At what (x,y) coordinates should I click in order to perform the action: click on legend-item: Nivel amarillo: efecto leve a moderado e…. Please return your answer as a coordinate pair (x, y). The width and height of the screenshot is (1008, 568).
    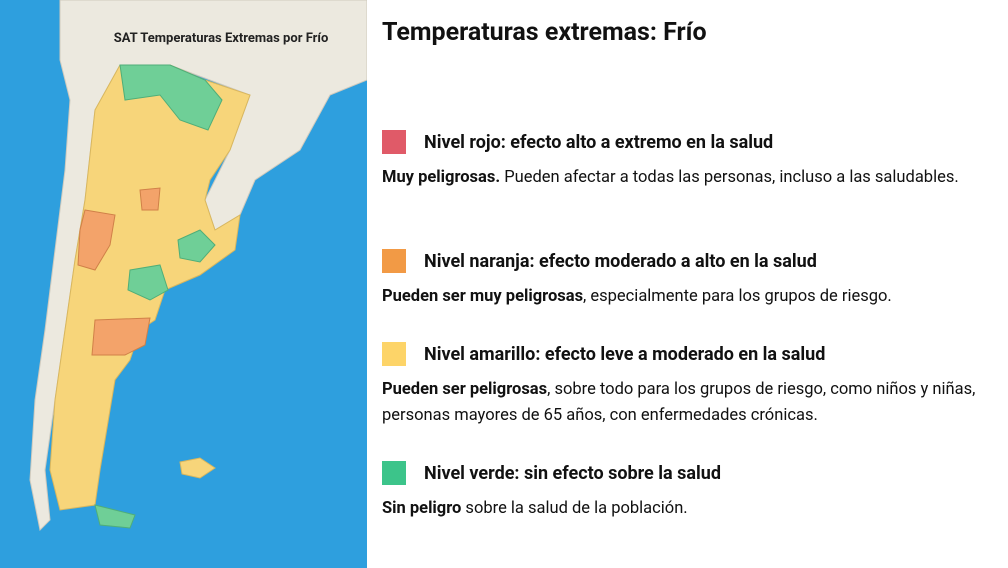
    Looking at the image, I should click on (682, 385).